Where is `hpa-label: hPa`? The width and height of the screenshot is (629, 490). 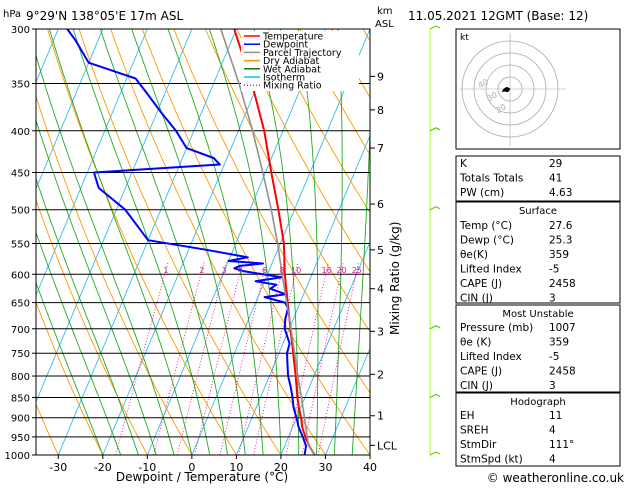 hpa-label: hPa is located at coordinates (12, 14).